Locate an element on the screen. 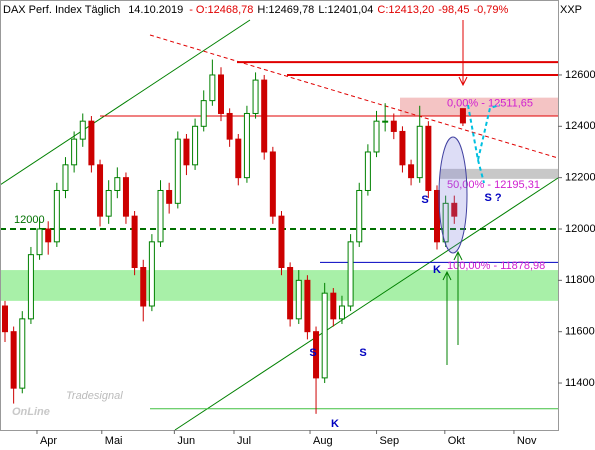 This screenshot has height=450, width=595. fib-label: 100,00% - 11878,98 is located at coordinates (496, 266).